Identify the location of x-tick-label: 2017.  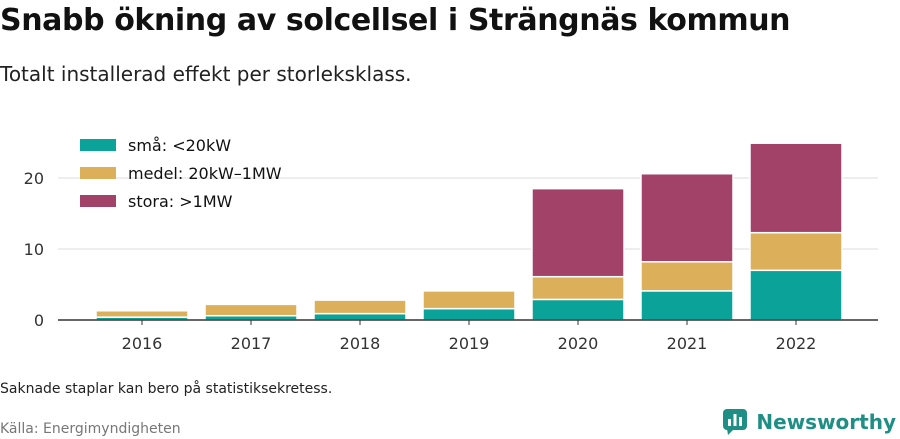
(251, 343).